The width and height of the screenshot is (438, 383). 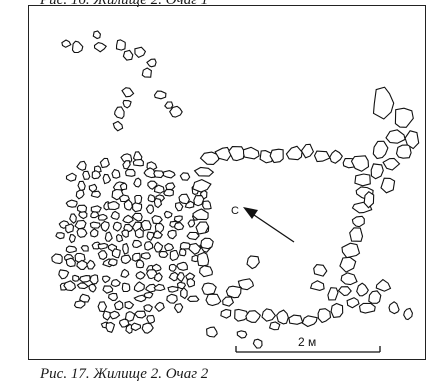 What do you see at coordinates (308, 344) in the screenshot?
I see `scale-bar: 2 м` at bounding box center [308, 344].